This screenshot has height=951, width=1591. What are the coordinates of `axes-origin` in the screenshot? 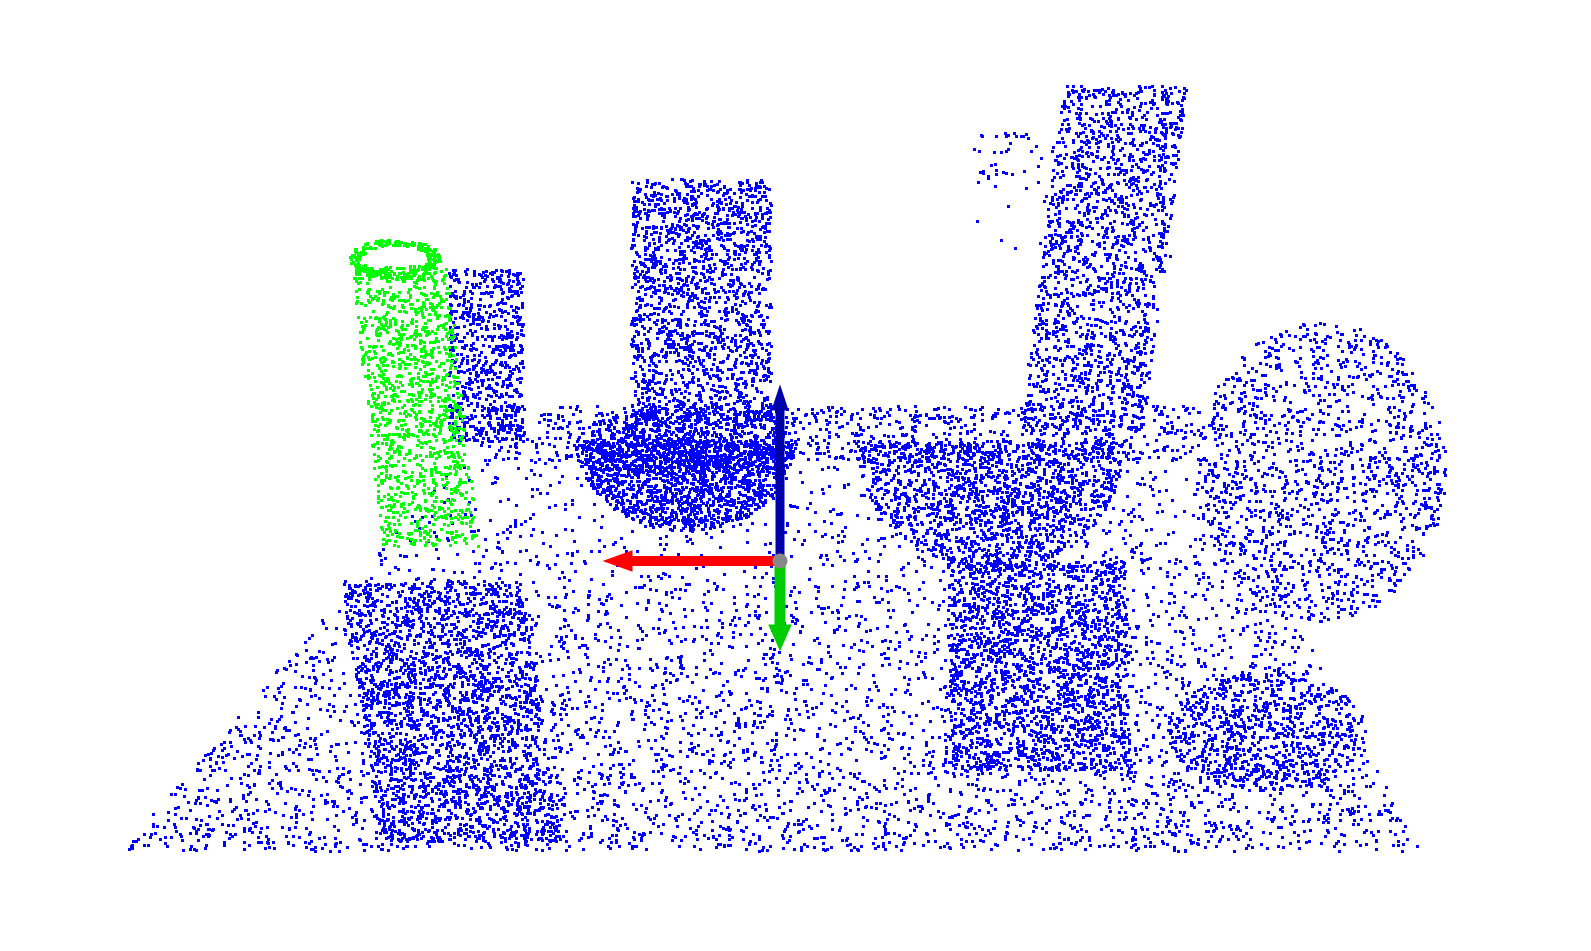 It's located at (780, 561).